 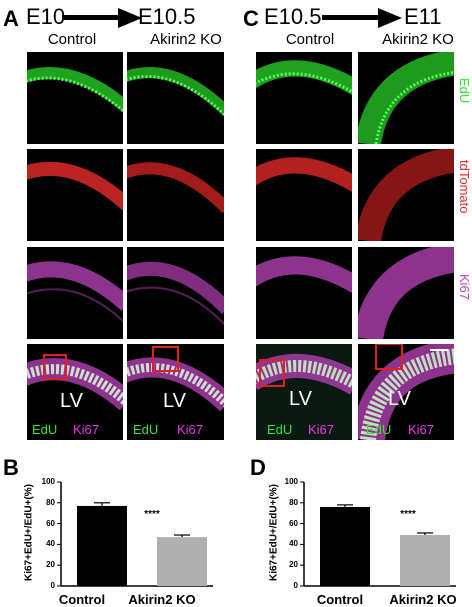 What do you see at coordinates (11, 467) in the screenshot?
I see `panel-letter-b: B` at bounding box center [11, 467].